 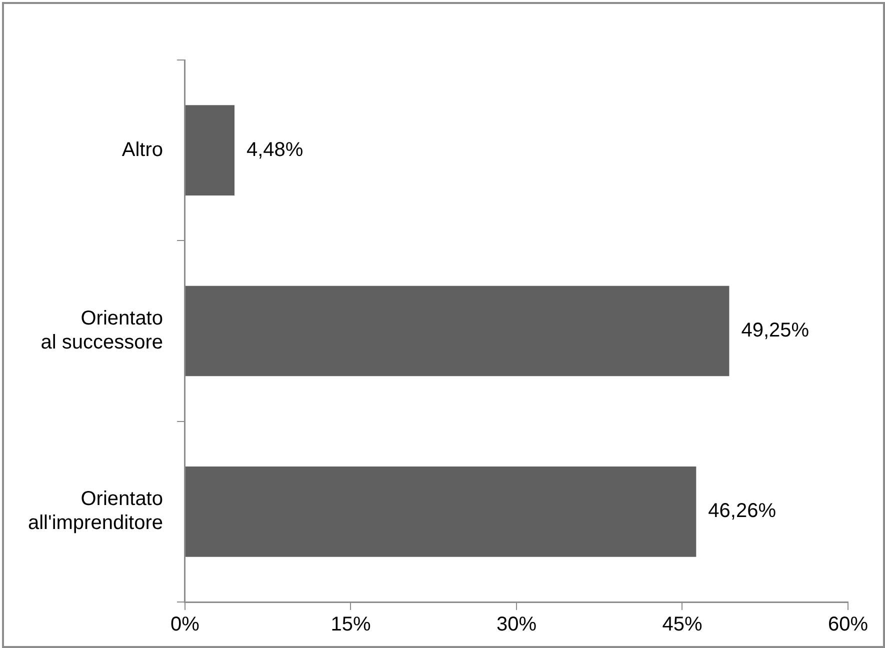 What do you see at coordinates (516, 625) in the screenshot?
I see `x-tick-label: 30%` at bounding box center [516, 625].